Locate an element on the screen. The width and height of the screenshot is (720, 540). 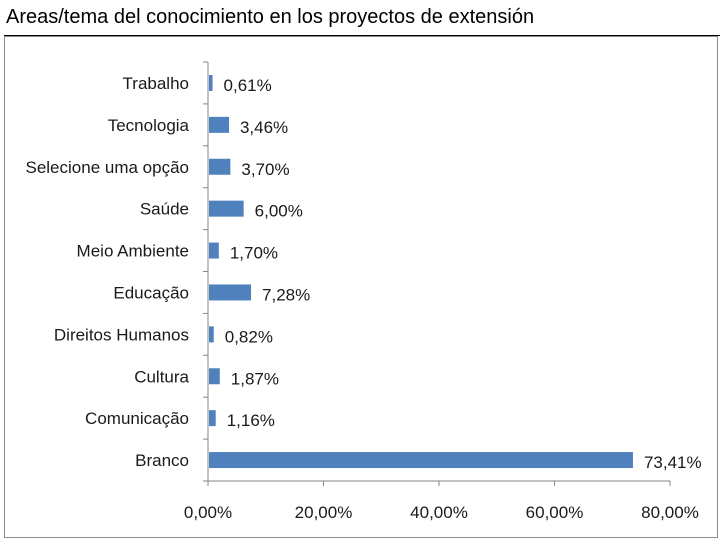
category-label: Cultura is located at coordinates (161, 376).